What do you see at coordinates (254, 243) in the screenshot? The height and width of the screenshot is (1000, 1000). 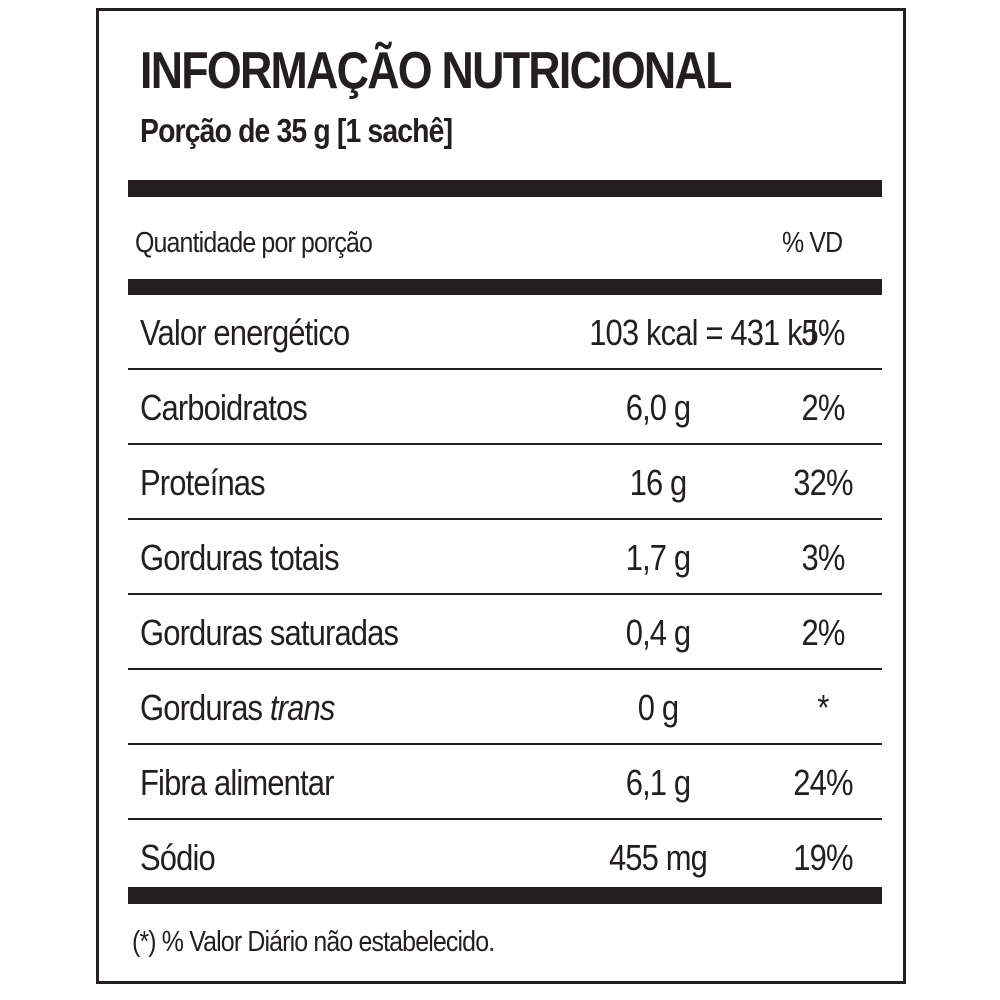 I see `header-quantity-per-serving: Quantidade por porção` at bounding box center [254, 243].